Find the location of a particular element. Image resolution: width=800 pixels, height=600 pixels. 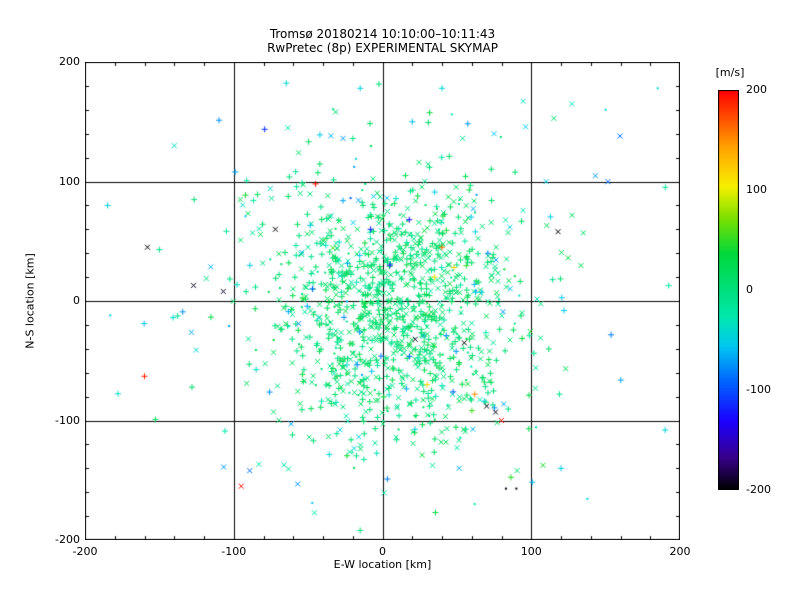

y-tick-label: 0 is located at coordinates (76, 300).